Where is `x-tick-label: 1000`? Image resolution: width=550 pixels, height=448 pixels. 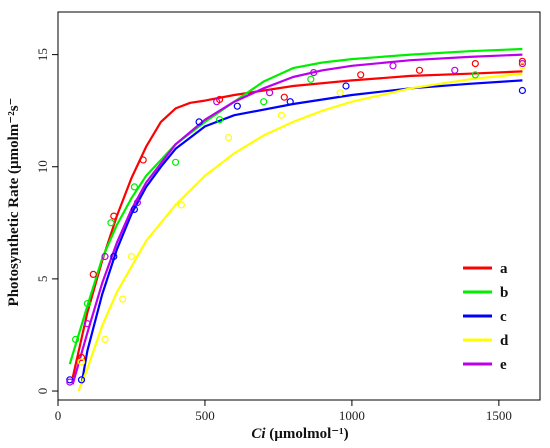 x-tick-label: 1000 is located at coordinates (352, 415).